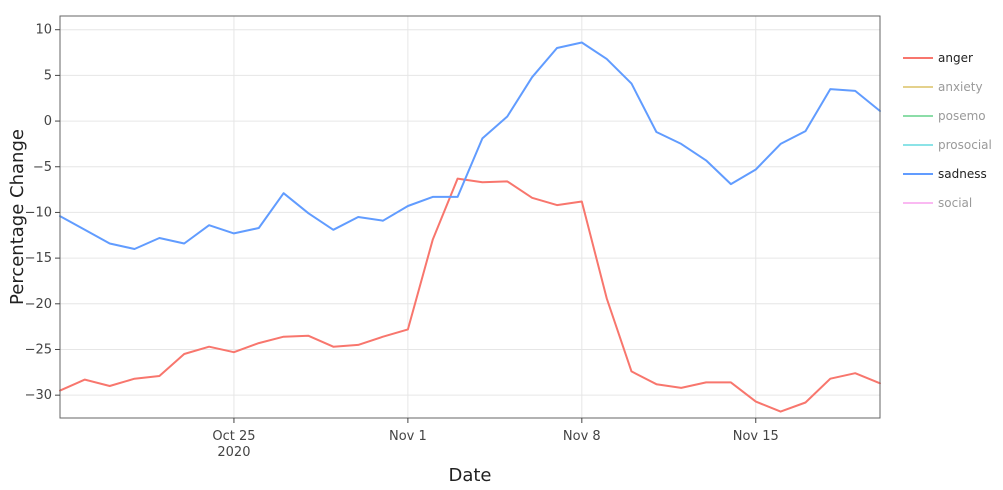 Image resolution: width=1003 pixels, height=490 pixels. Describe the element at coordinates (43, 30) in the screenshot. I see `y-tick-label: 10` at that location.